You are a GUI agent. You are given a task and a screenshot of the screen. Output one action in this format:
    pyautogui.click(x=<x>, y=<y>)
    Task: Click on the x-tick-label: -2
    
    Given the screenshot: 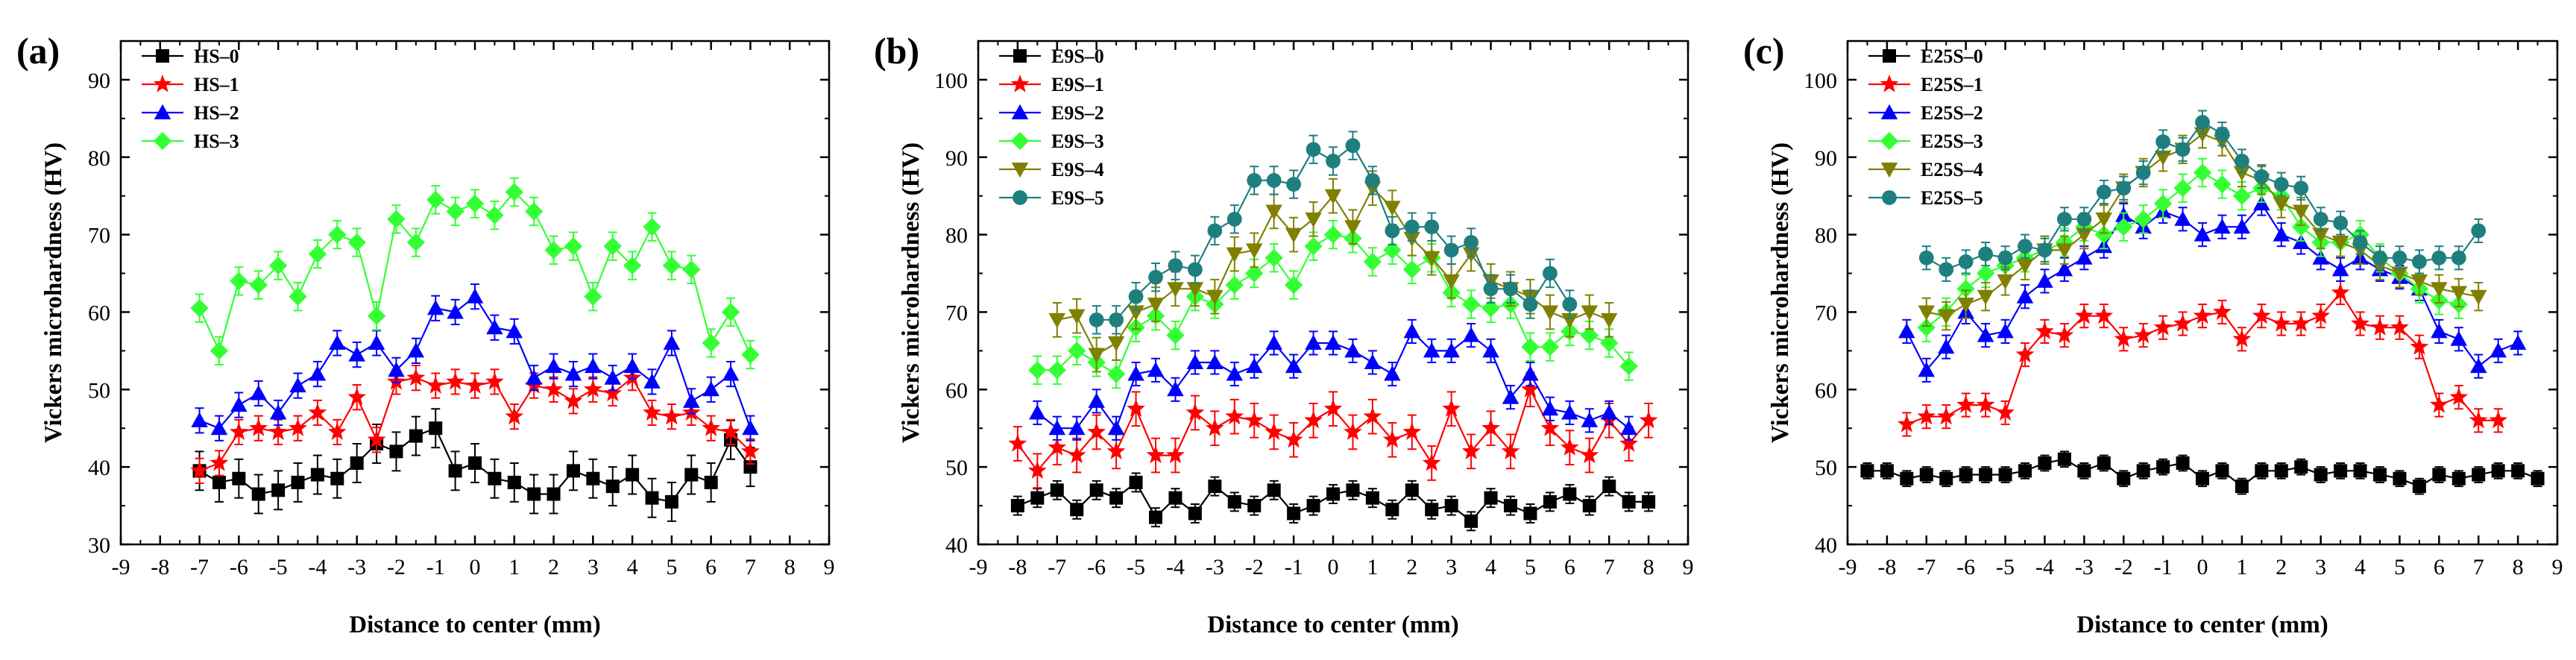 What is the action you would take?
    pyautogui.click(x=1254, y=567)
    